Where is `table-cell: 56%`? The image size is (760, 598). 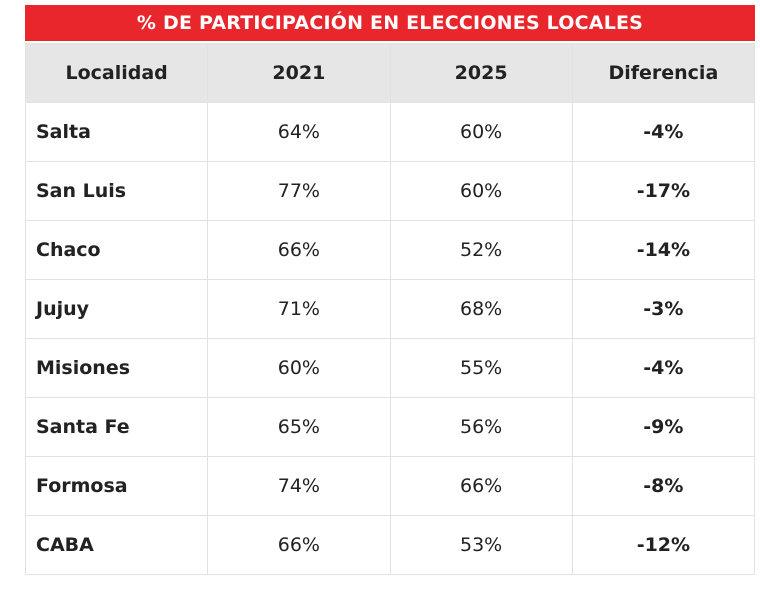 table-cell: 56% is located at coordinates (481, 427).